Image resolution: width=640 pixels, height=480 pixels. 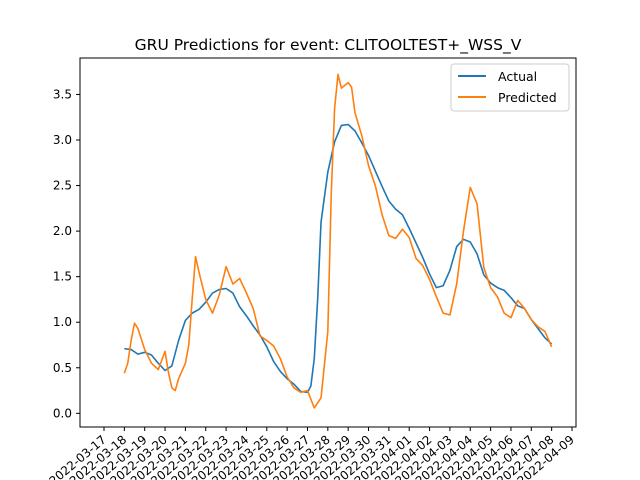 I want to click on y-tick-label: 3.0, so click(x=62, y=140).